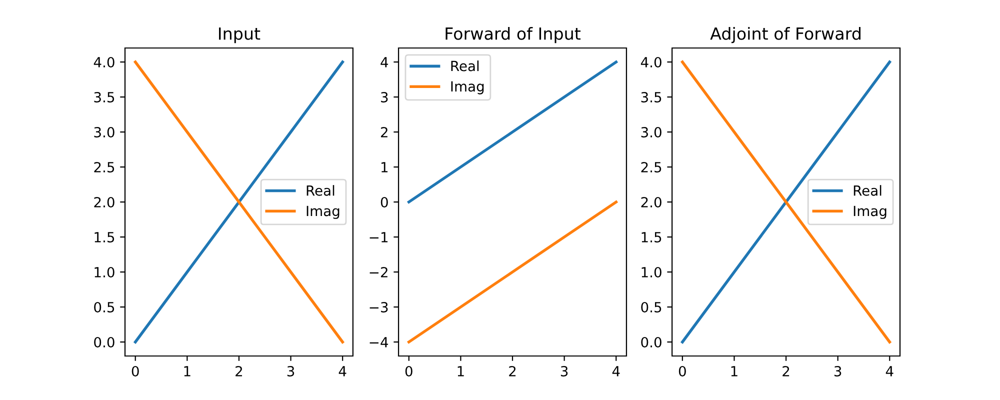  Describe the element at coordinates (785, 35) in the screenshot. I see `chart-title: Adjoint of Forward` at that location.